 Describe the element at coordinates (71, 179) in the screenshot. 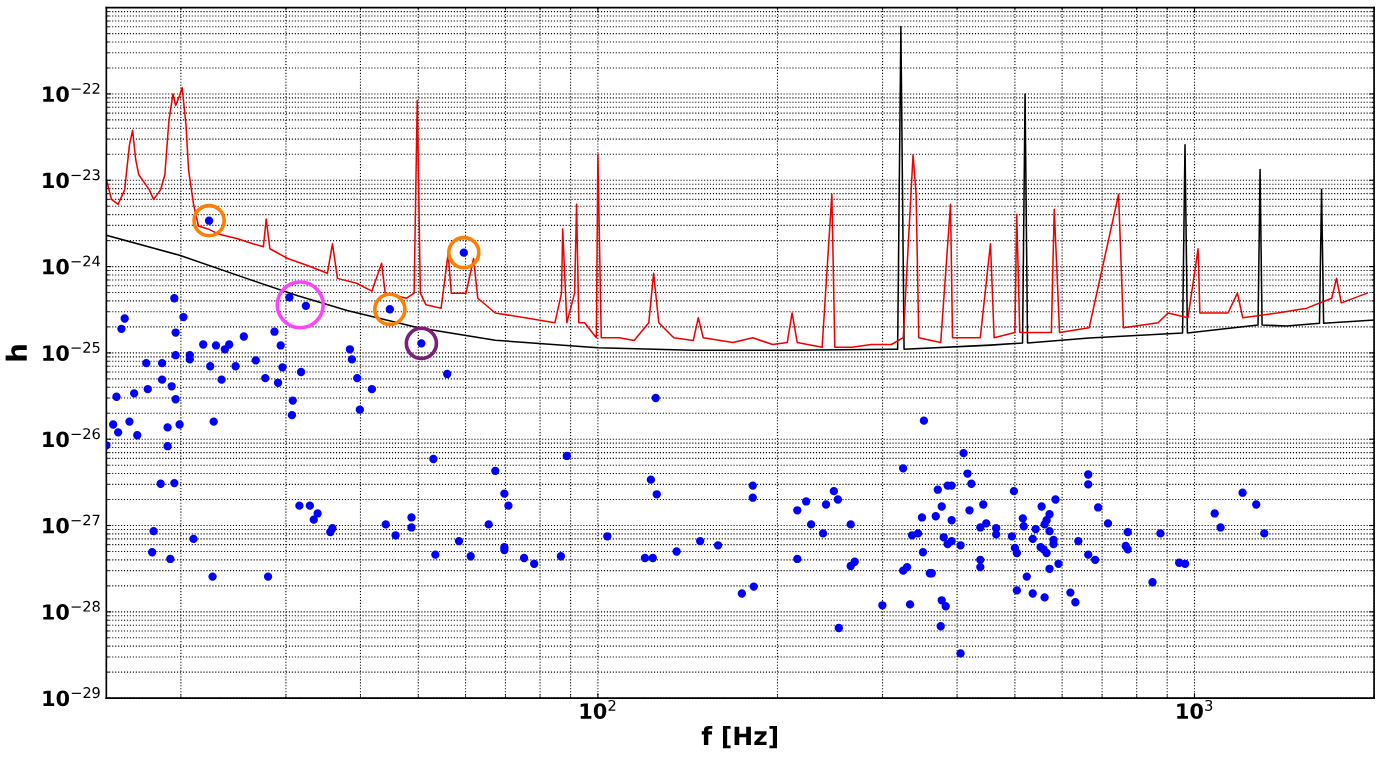

I see `y-tick-label: 10$^{−23}$` at that location.